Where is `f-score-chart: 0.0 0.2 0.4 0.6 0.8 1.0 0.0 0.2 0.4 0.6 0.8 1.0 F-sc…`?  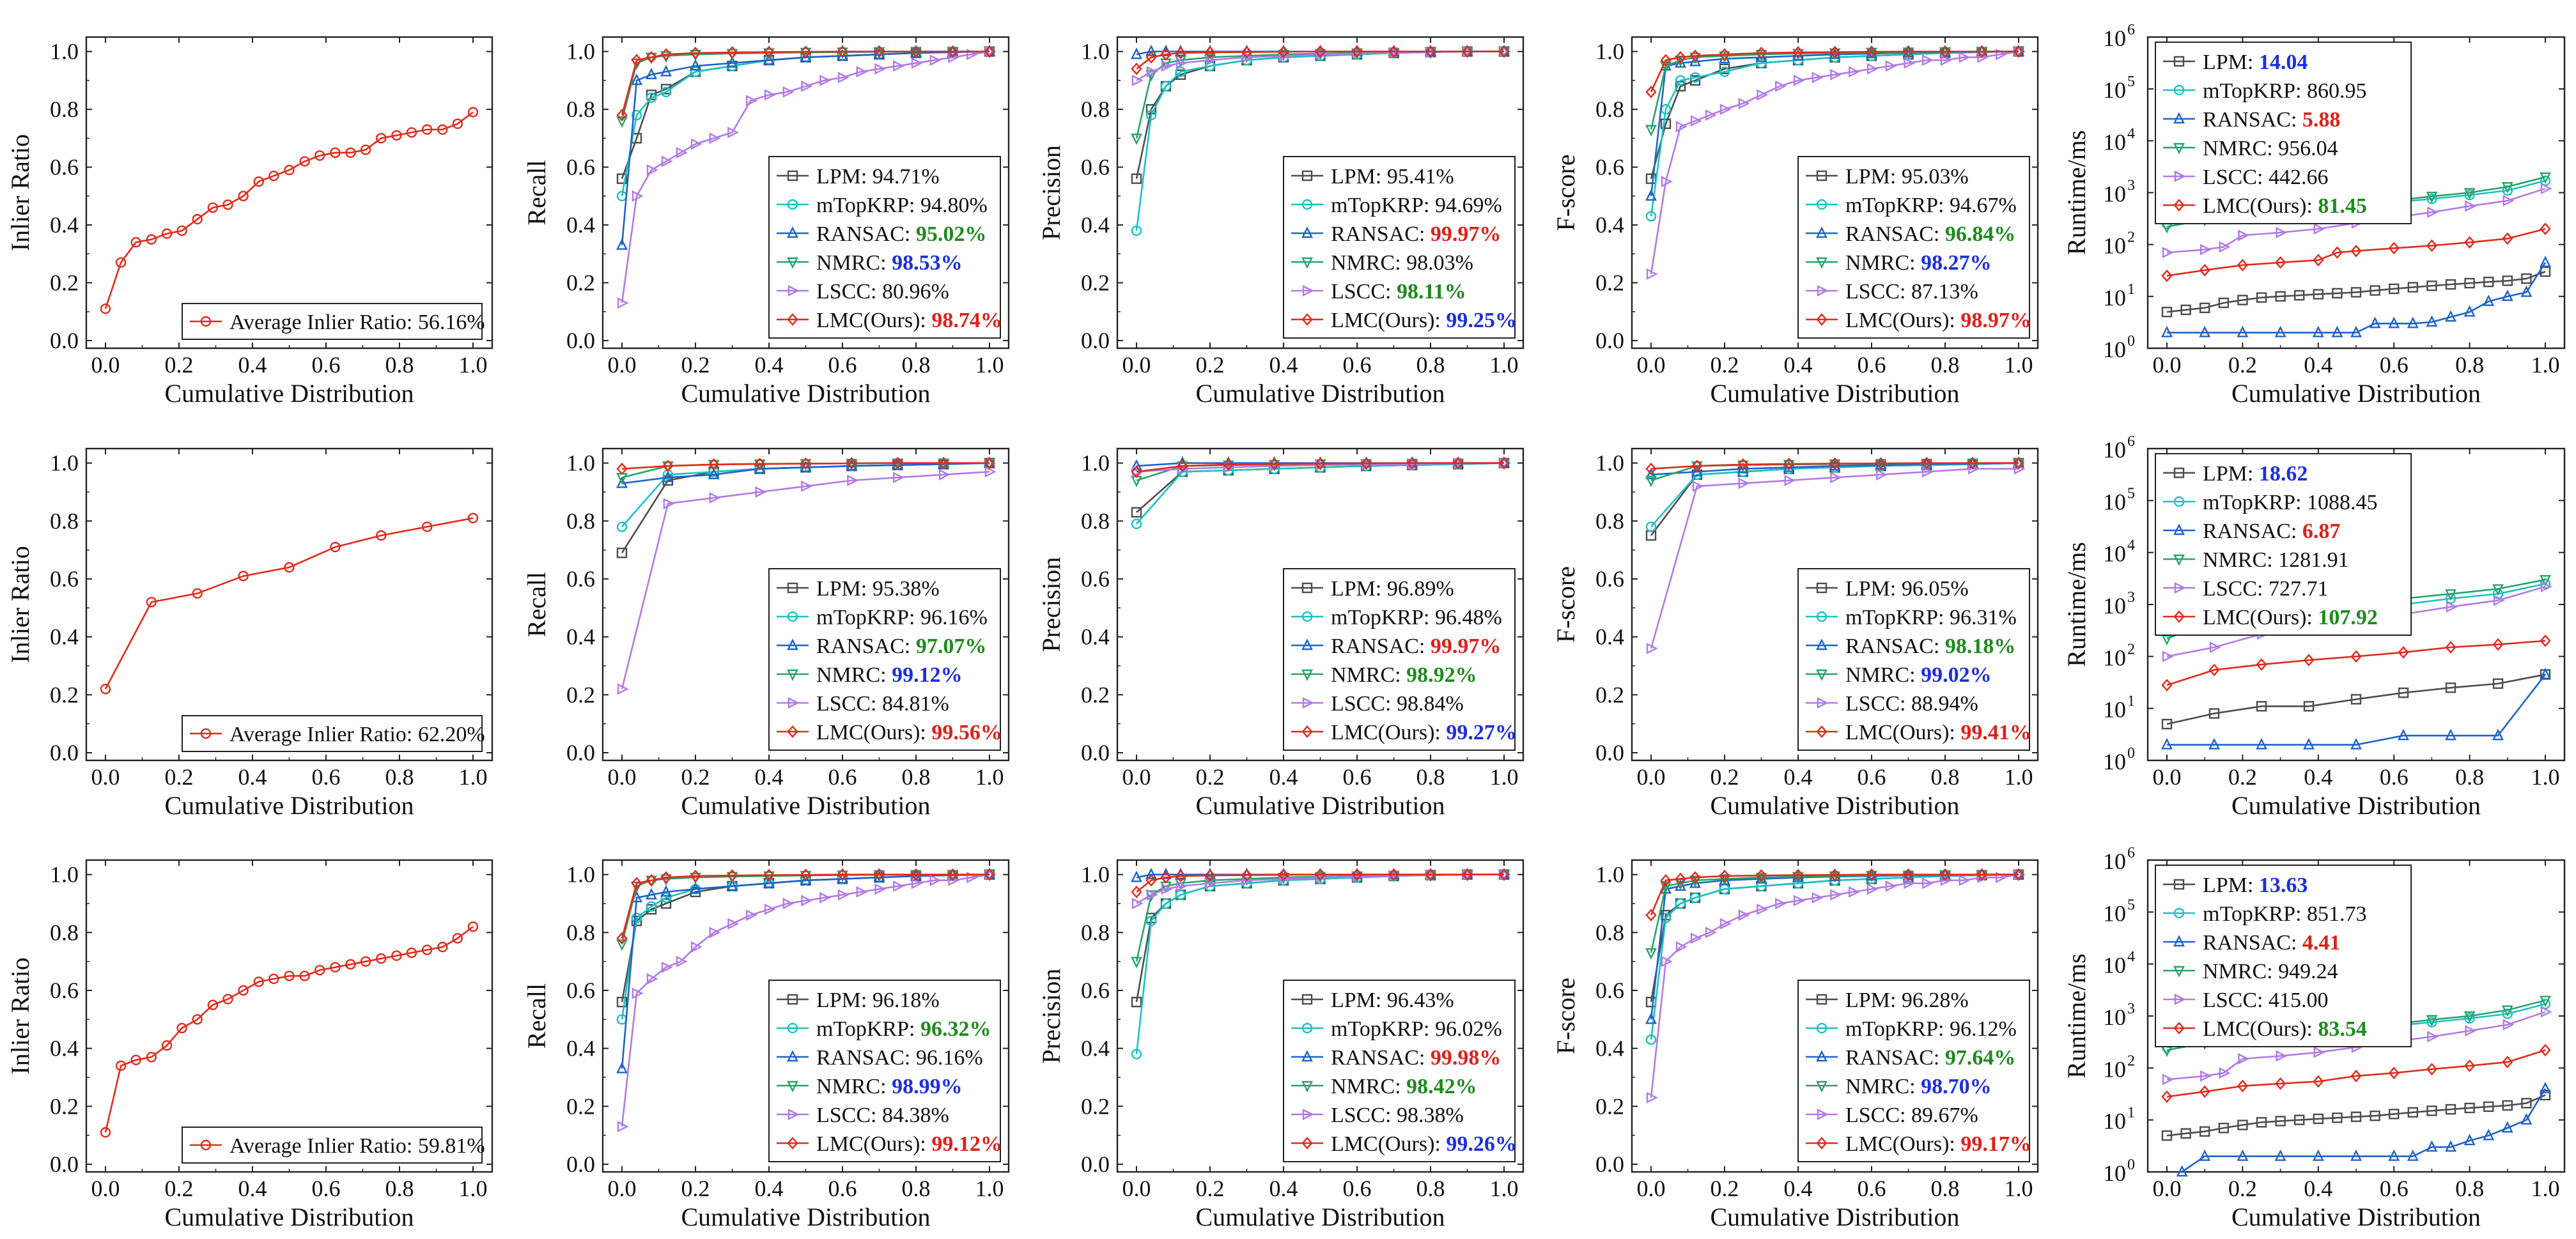
f-score-chart: 0.0 0.2 0.4 0.6 0.8 1.0 0.0 0.2 0.4 0.6 0.8 1.0 F-sc… is located at coordinates (1795, 222).